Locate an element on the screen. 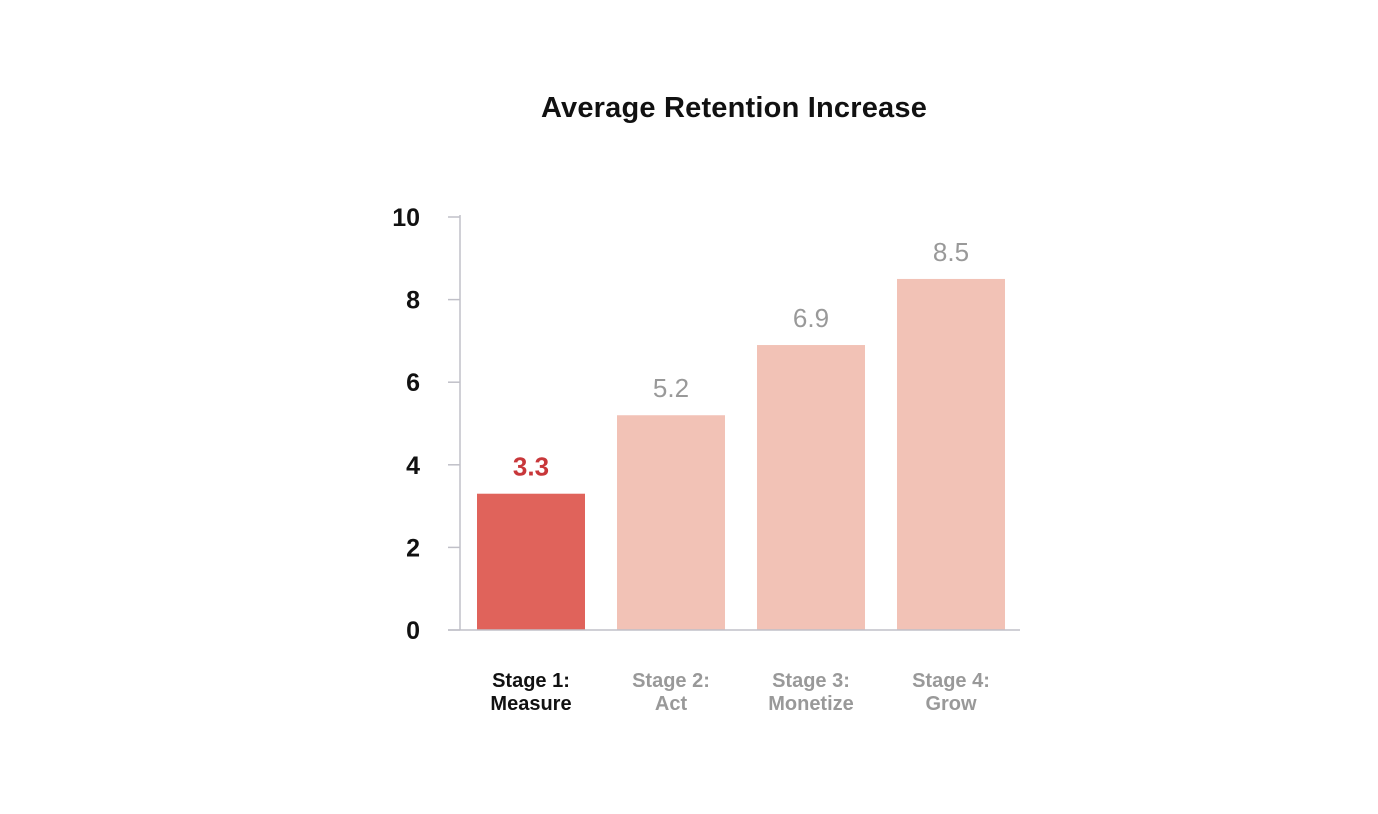 The width and height of the screenshot is (1378, 814). y-axis-ticks: 0 2 4 6 8 10 is located at coordinates (426, 424).